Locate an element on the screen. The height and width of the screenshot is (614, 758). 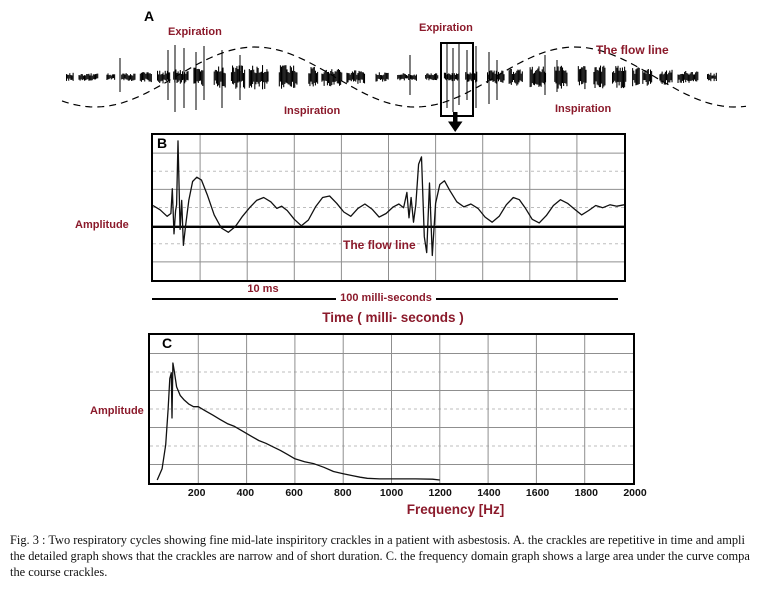
spectrum-curve is located at coordinates (298, 421).